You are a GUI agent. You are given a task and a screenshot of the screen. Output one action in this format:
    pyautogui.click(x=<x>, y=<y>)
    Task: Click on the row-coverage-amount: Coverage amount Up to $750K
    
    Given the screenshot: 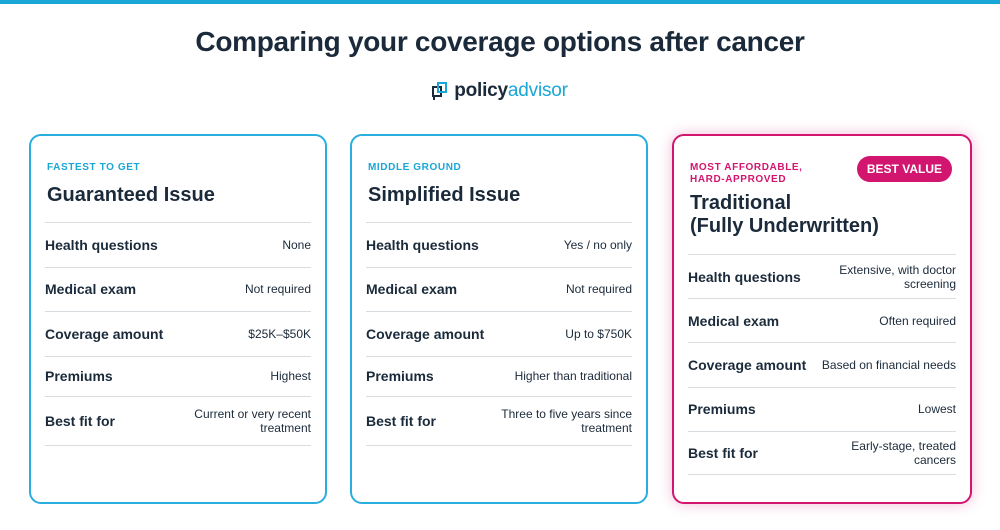 What is the action you would take?
    pyautogui.click(x=499, y=333)
    